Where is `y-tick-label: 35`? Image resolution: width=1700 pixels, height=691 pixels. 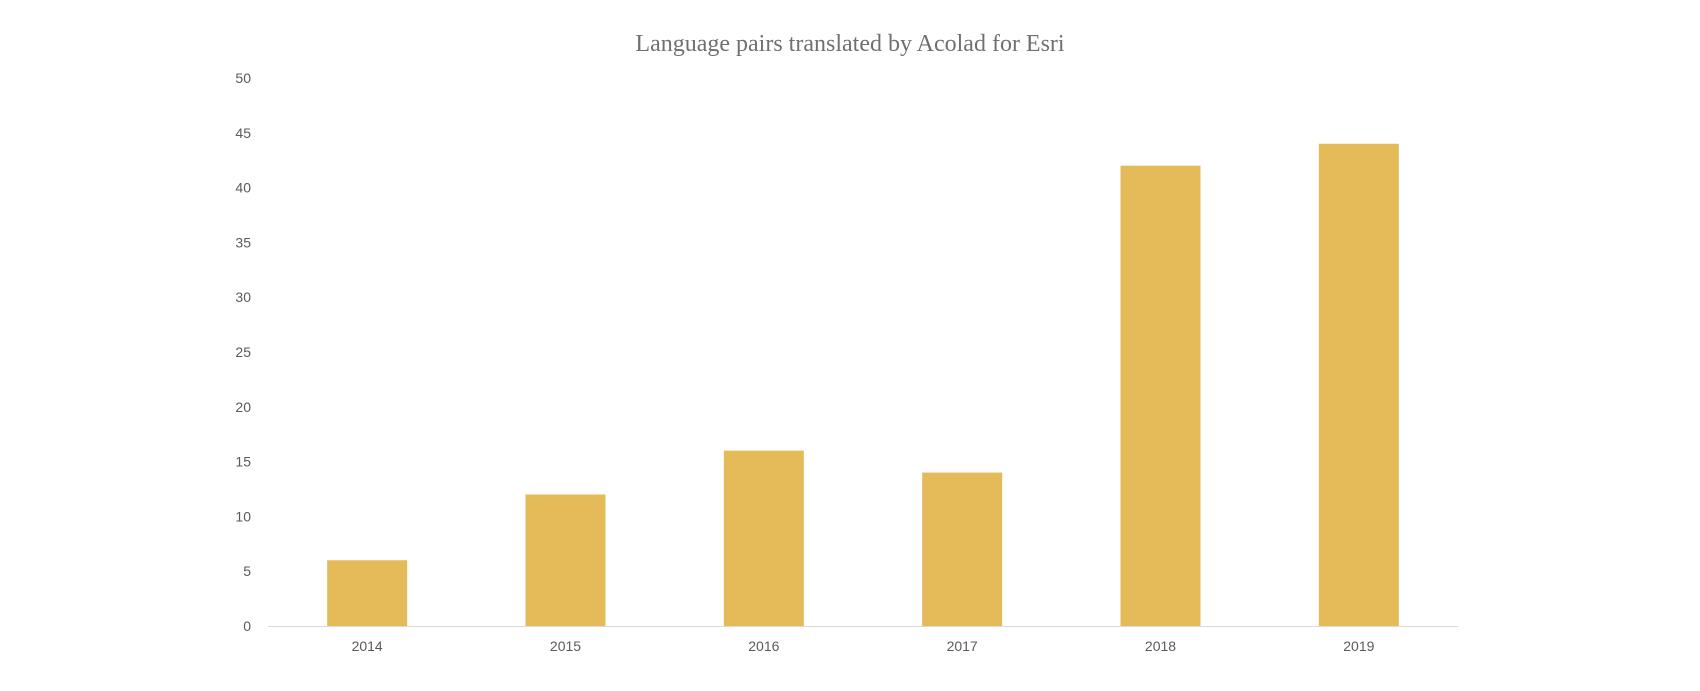 y-tick-label: 35 is located at coordinates (243, 242).